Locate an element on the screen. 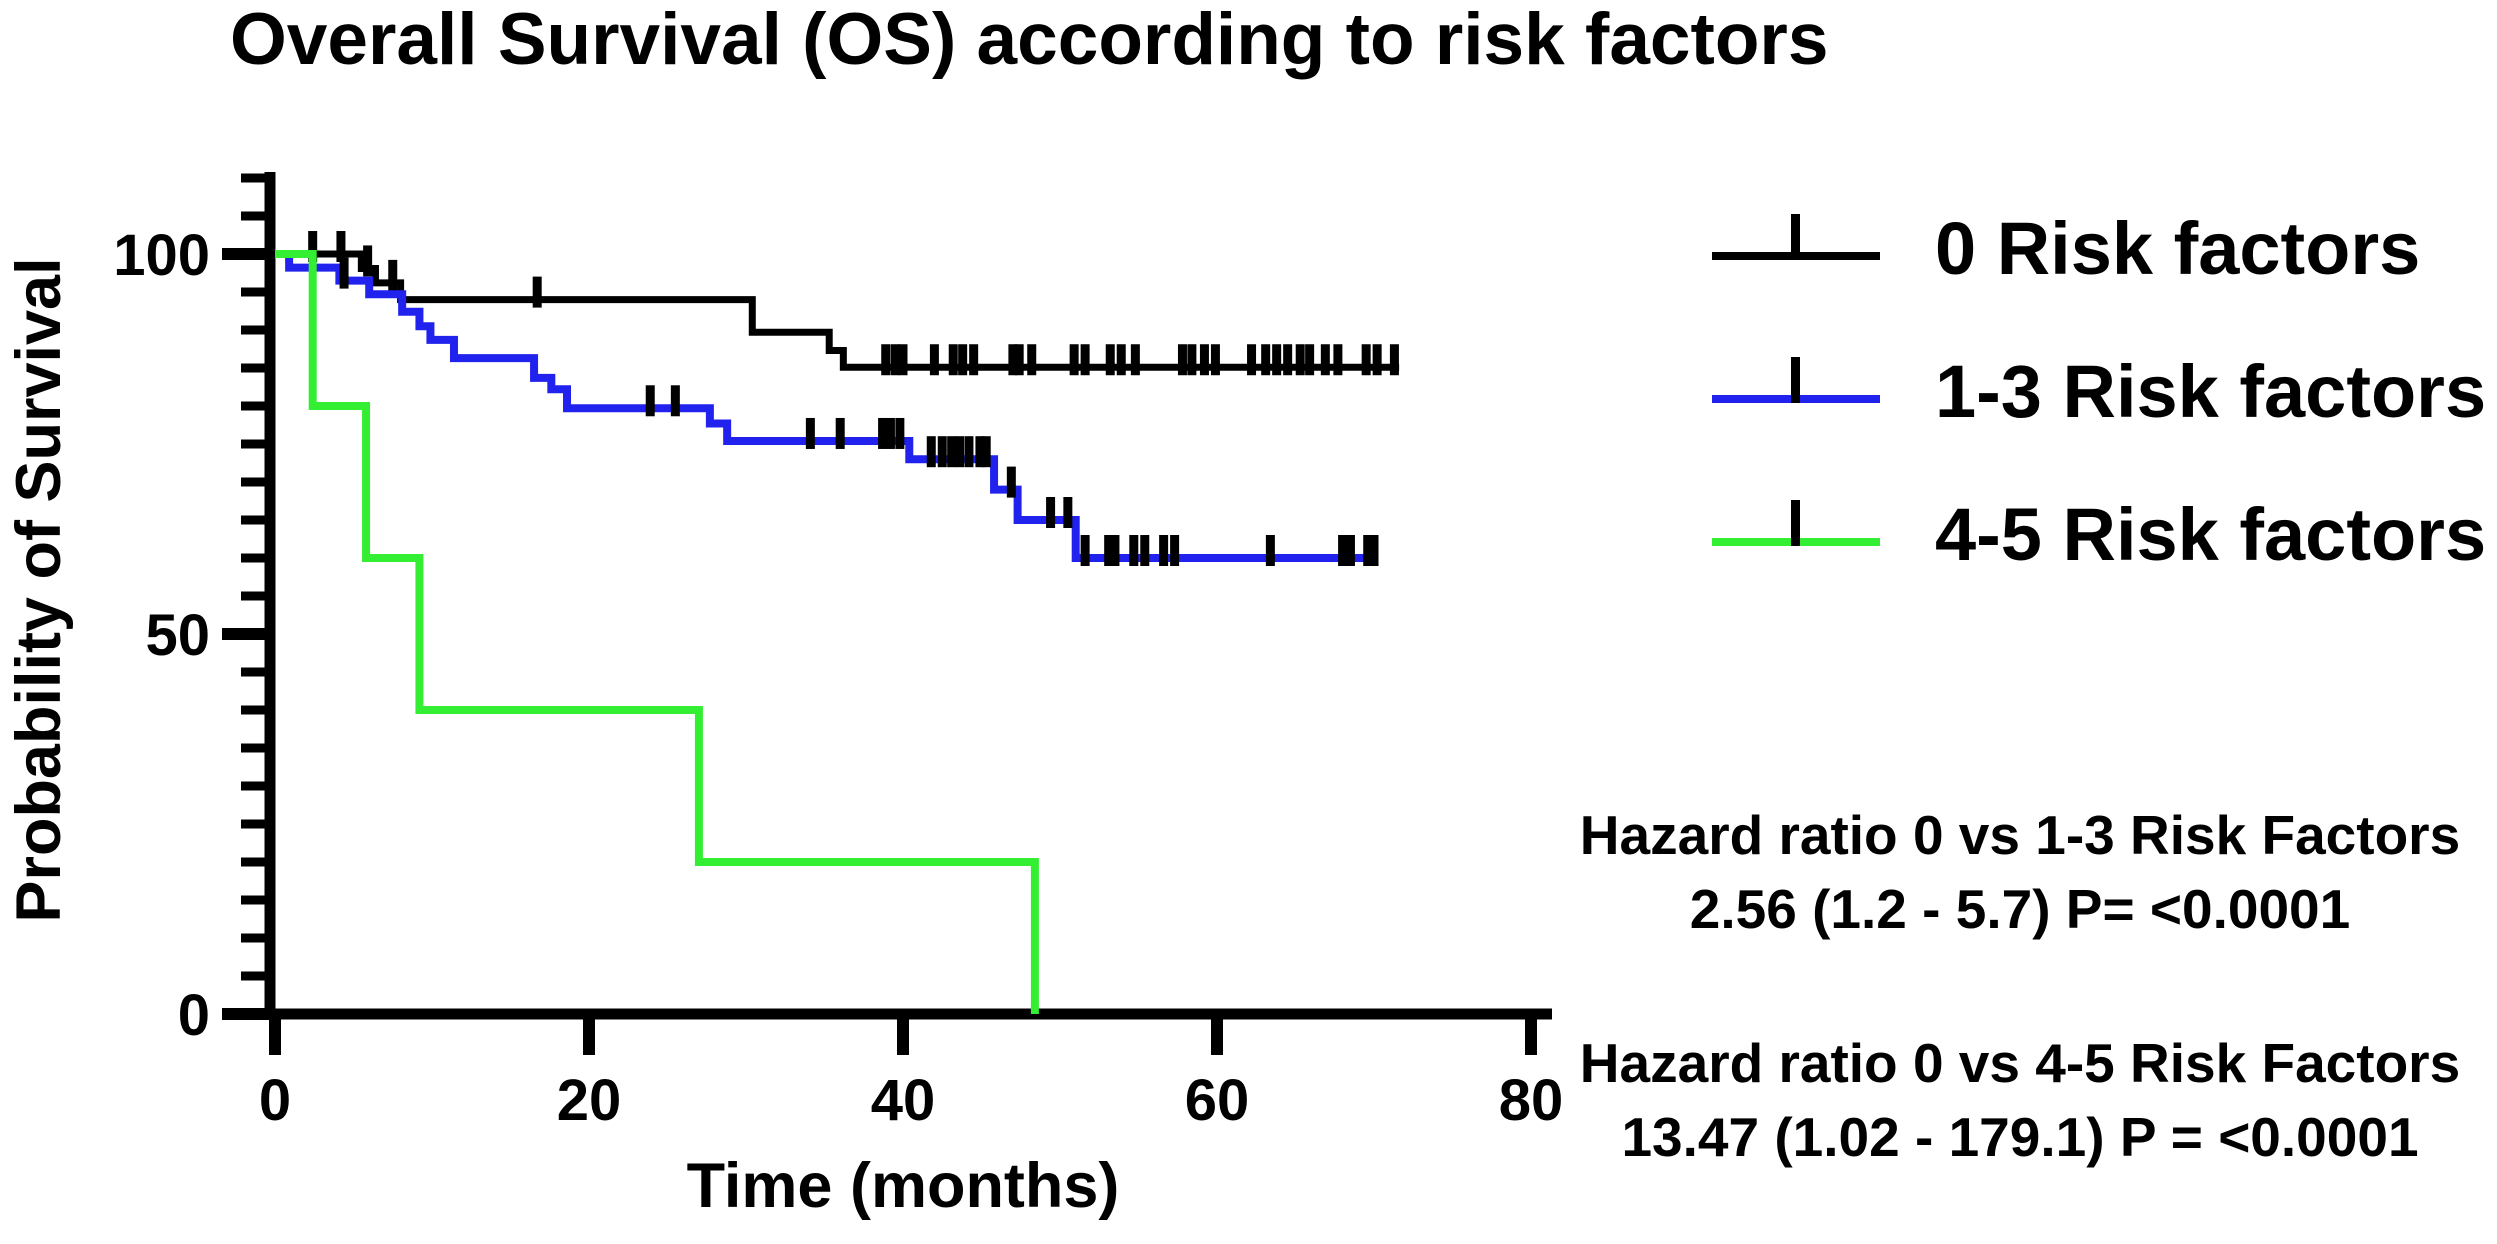 This screenshot has width=2497, height=1244. legend-label: 4-5 Risk factors is located at coordinates (2211, 534).